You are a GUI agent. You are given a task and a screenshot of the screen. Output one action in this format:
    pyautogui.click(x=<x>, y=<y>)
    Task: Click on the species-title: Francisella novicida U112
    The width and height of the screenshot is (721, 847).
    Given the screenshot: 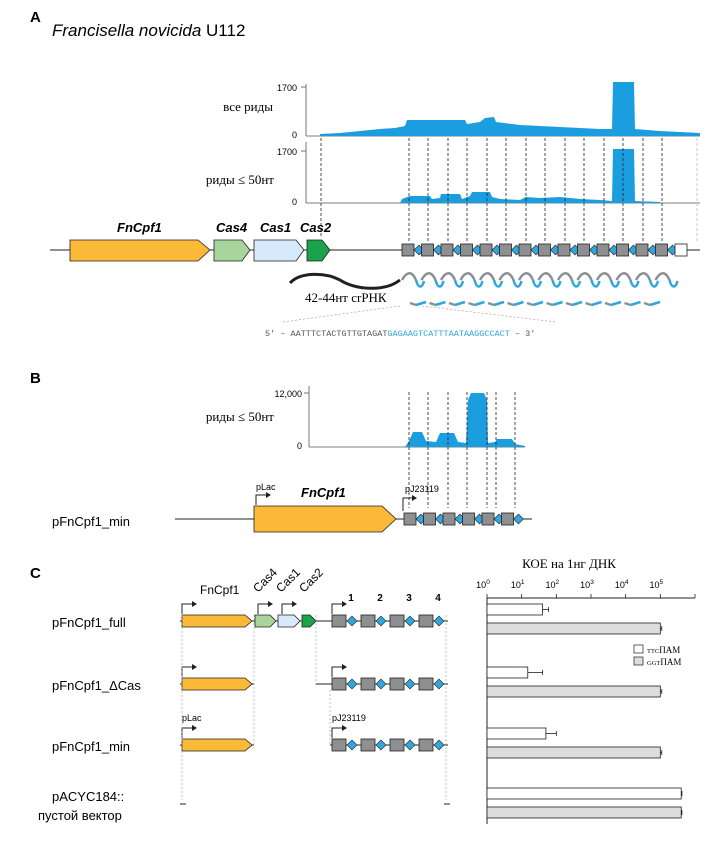 What is the action you would take?
    pyautogui.click(x=148, y=30)
    